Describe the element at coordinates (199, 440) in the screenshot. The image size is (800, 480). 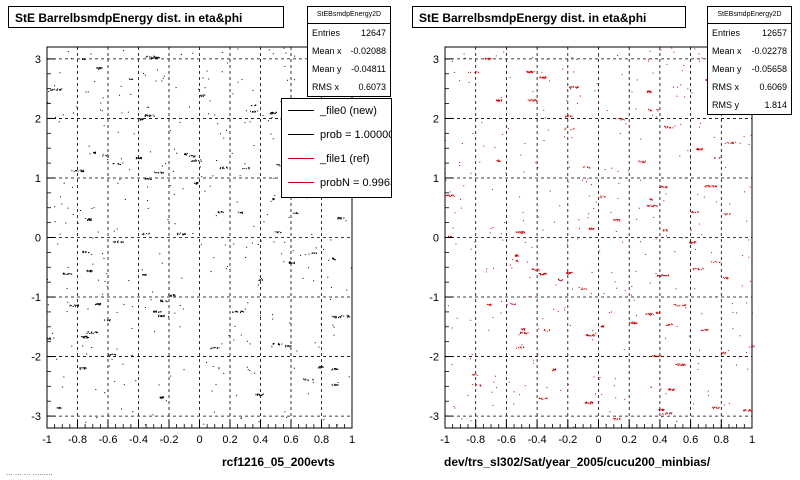
I see `x-tick-label: 0` at that location.